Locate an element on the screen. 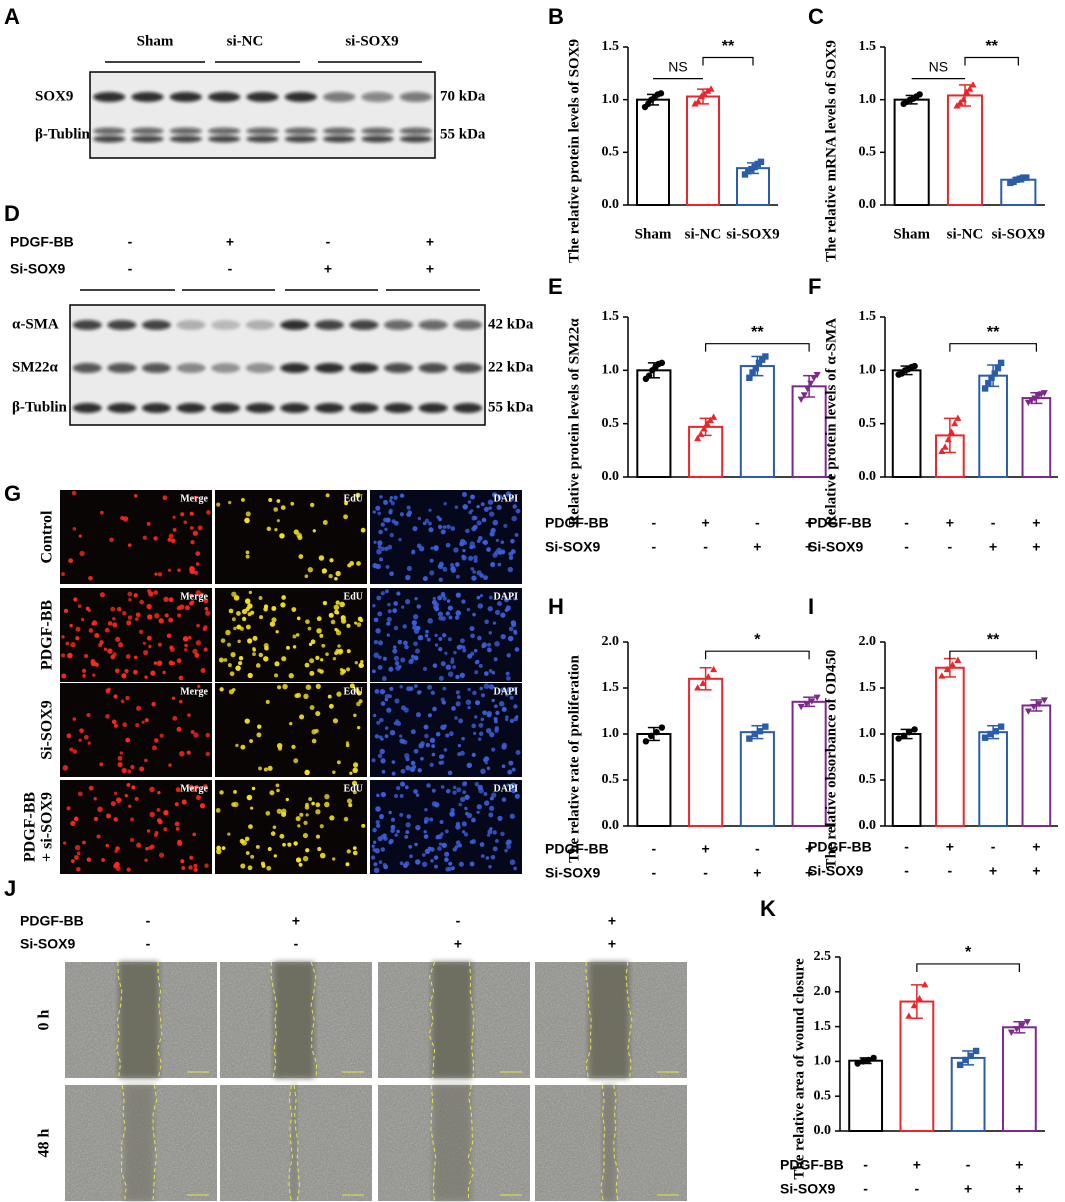 The height and width of the screenshot is (1202, 1065). y-tick-label: 0.5 is located at coordinates (868, 779).